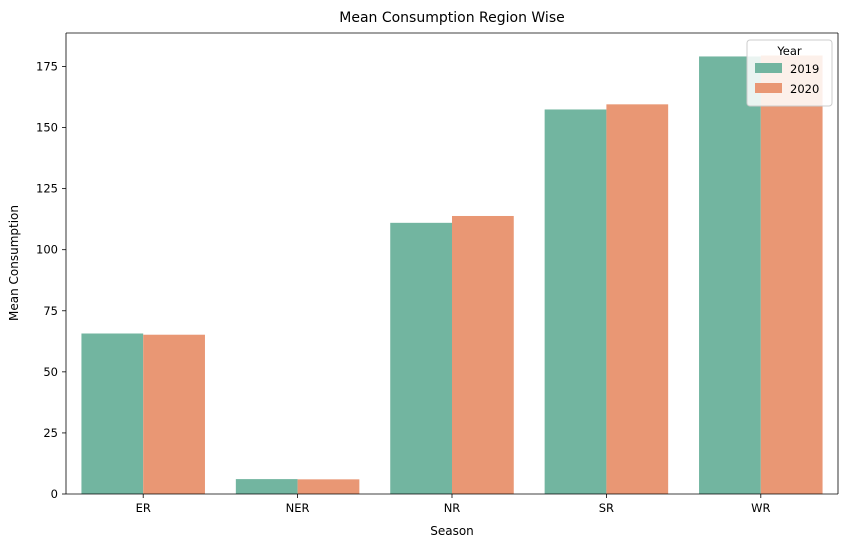 This screenshot has height=547, width=850. I want to click on bar-sr-2019, so click(575, 301).